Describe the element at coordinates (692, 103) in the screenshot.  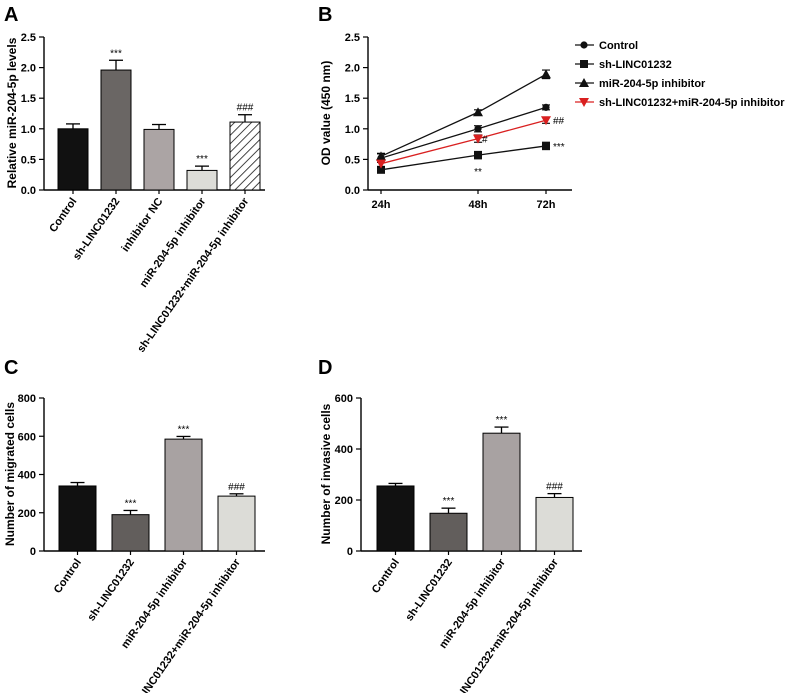
I see `legend-entry: sh-LINC01232+miR-204-5p inhibitor` at that location.